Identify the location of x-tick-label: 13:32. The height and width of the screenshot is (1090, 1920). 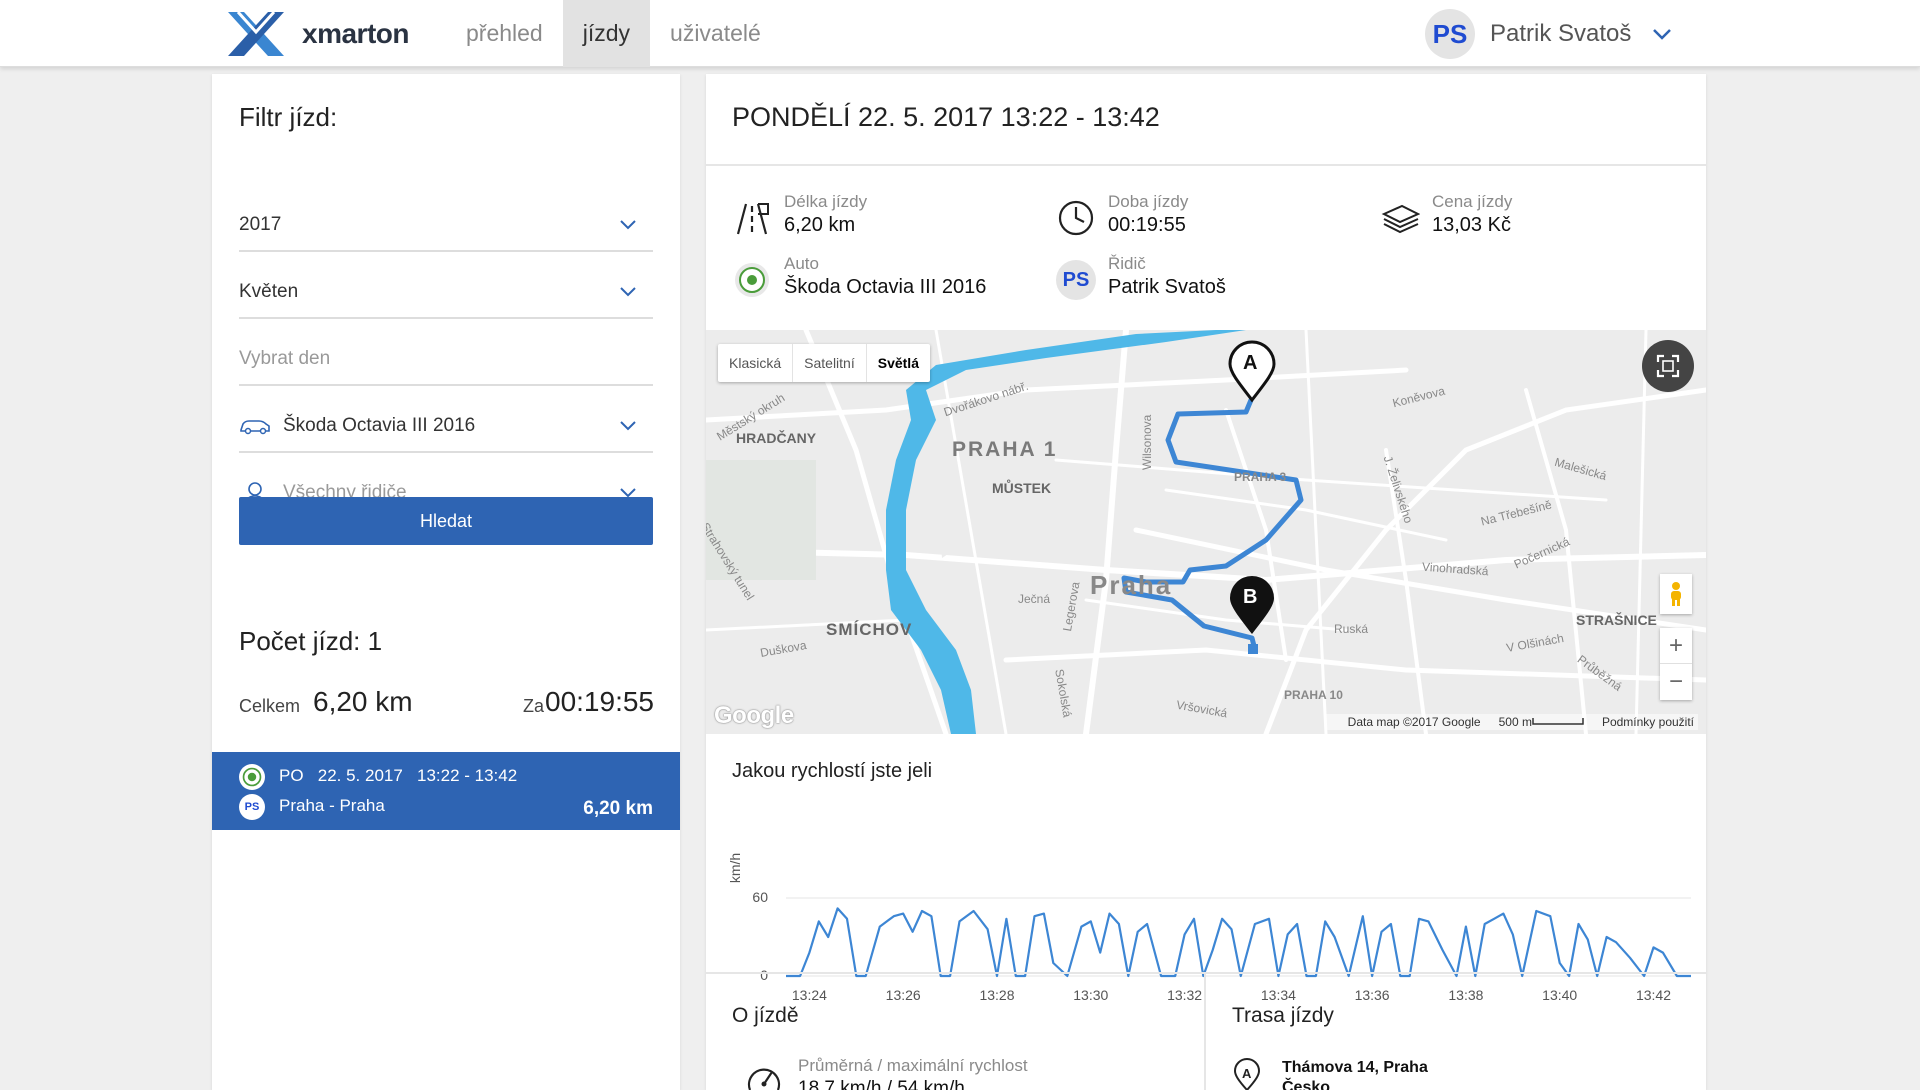
(1184, 995).